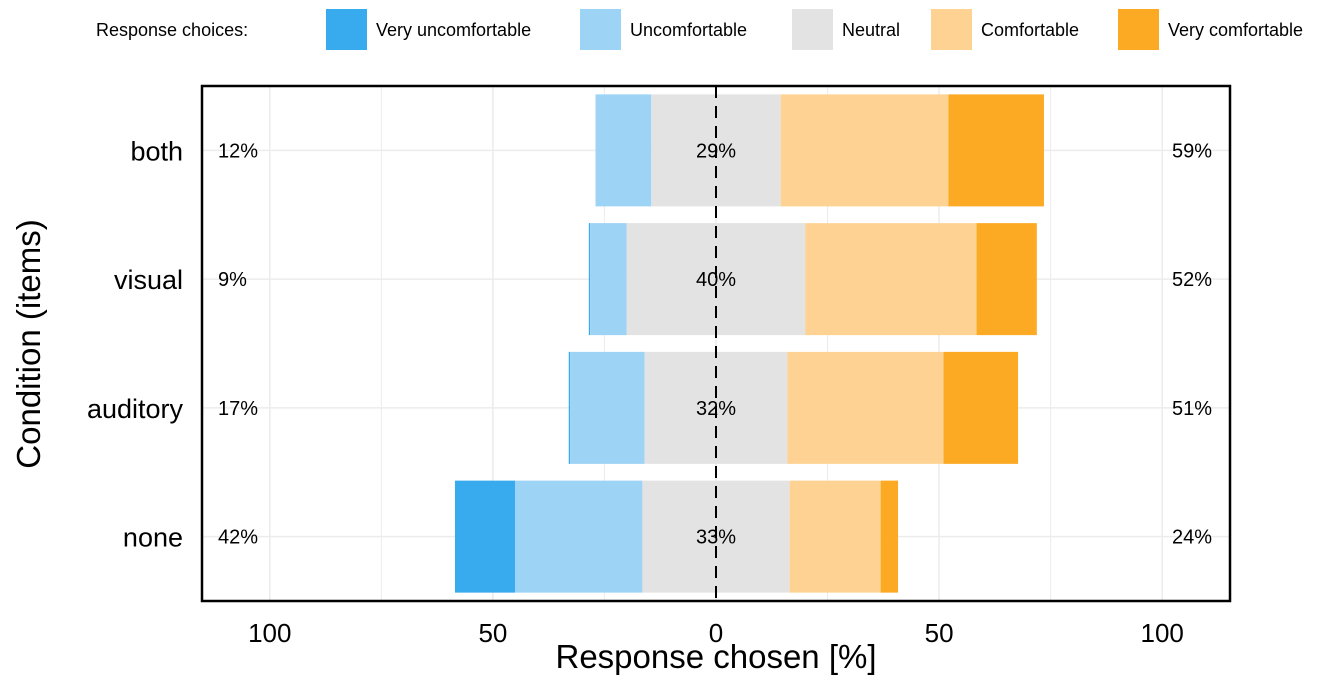  I want to click on left-percent-label: 17%, so click(238, 409).